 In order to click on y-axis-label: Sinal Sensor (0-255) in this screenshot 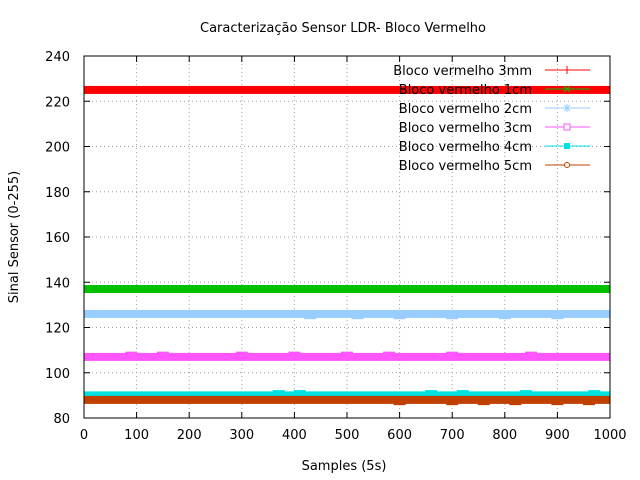, I will do `click(14, 237)`.